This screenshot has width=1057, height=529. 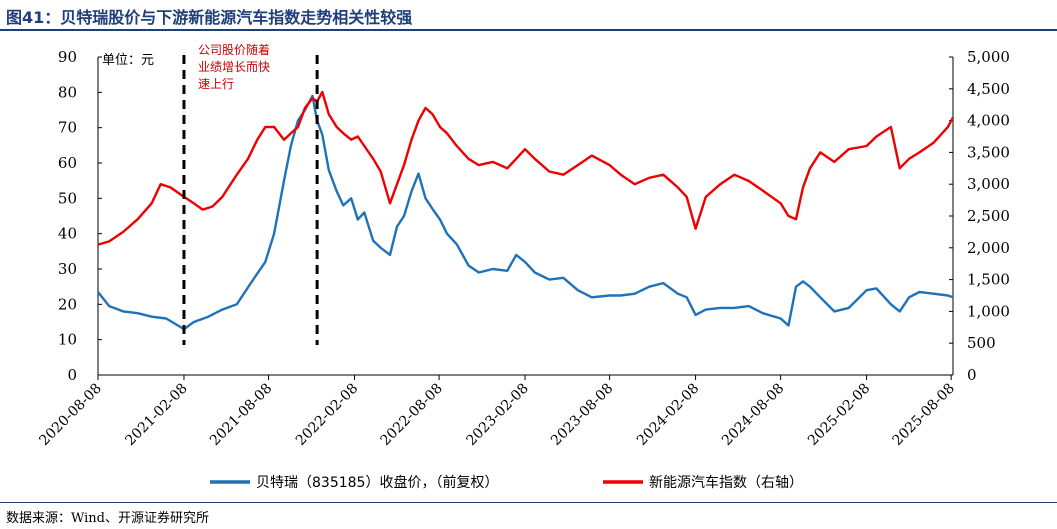 I want to click on figure-title: 图41：贝特瑞股价与下游新能源汽车指数走势相关性较强, so click(x=209, y=17).